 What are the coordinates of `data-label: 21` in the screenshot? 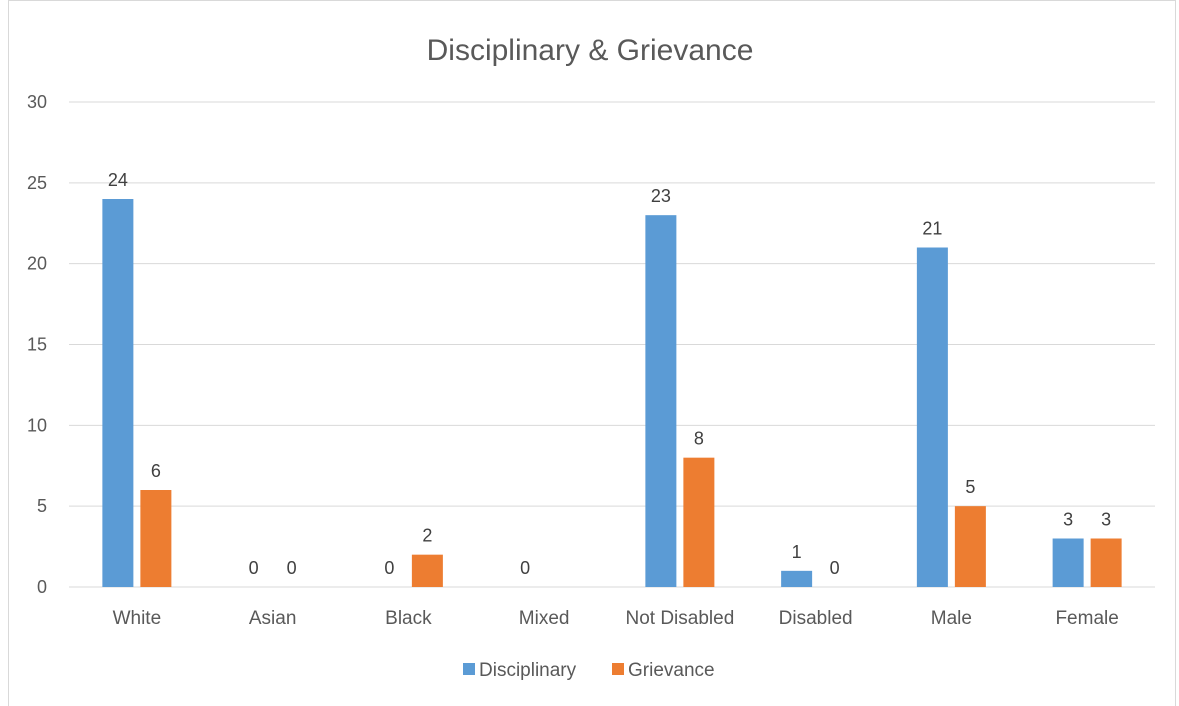 It's located at (932, 229).